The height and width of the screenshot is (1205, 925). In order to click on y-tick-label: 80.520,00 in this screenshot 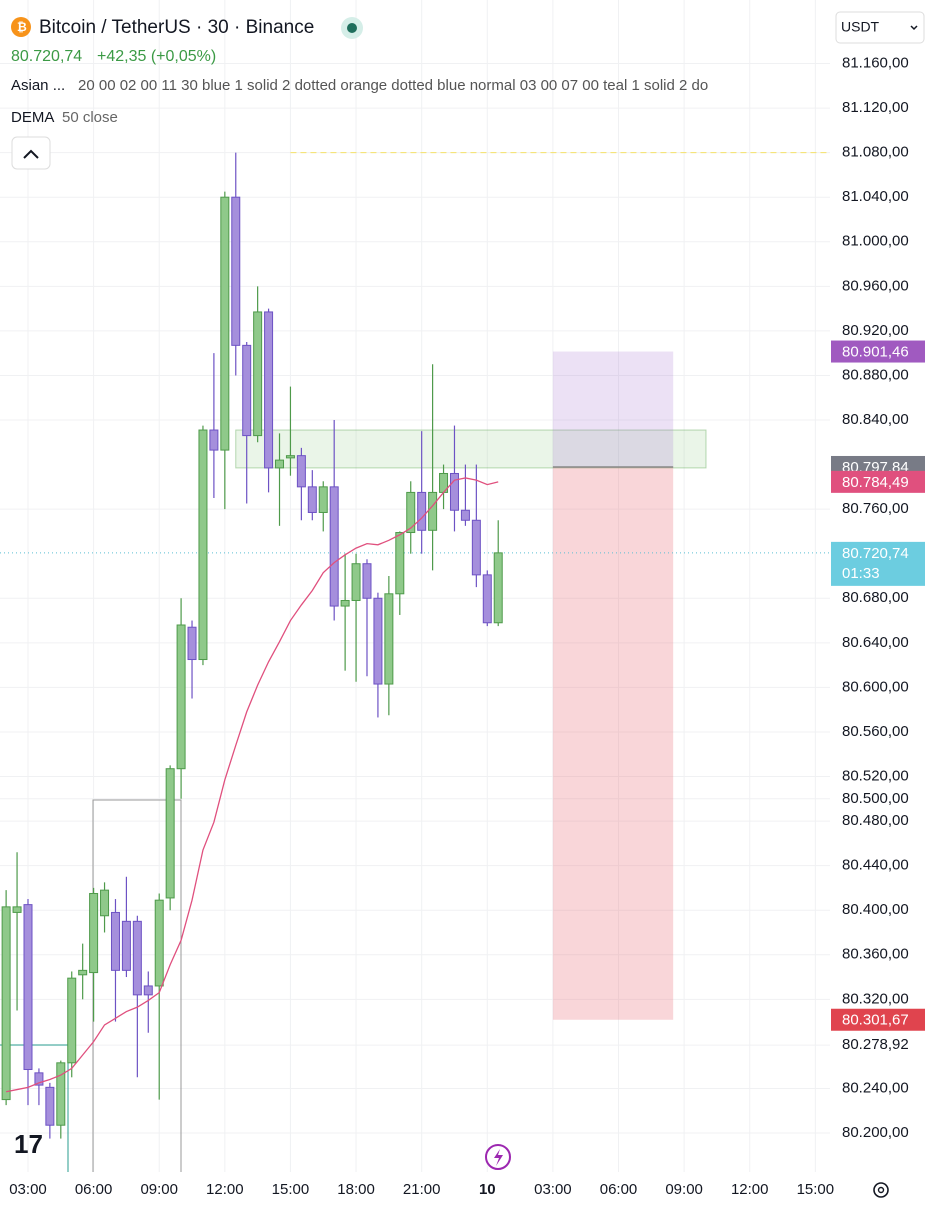, I will do `click(875, 775)`.